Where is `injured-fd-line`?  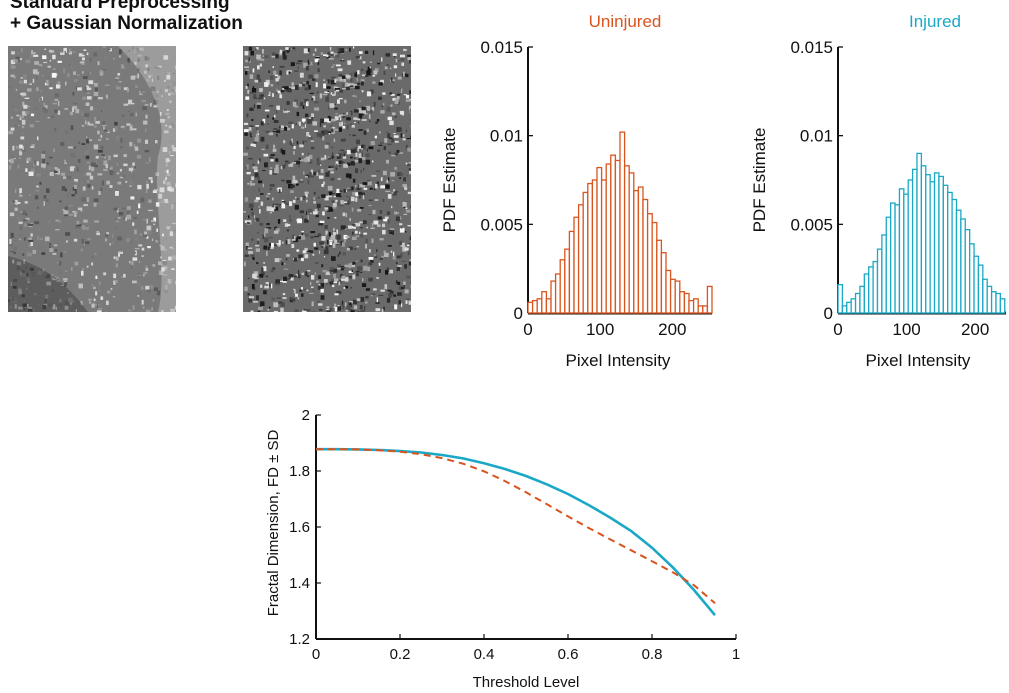 injured-fd-line is located at coordinates (516, 532).